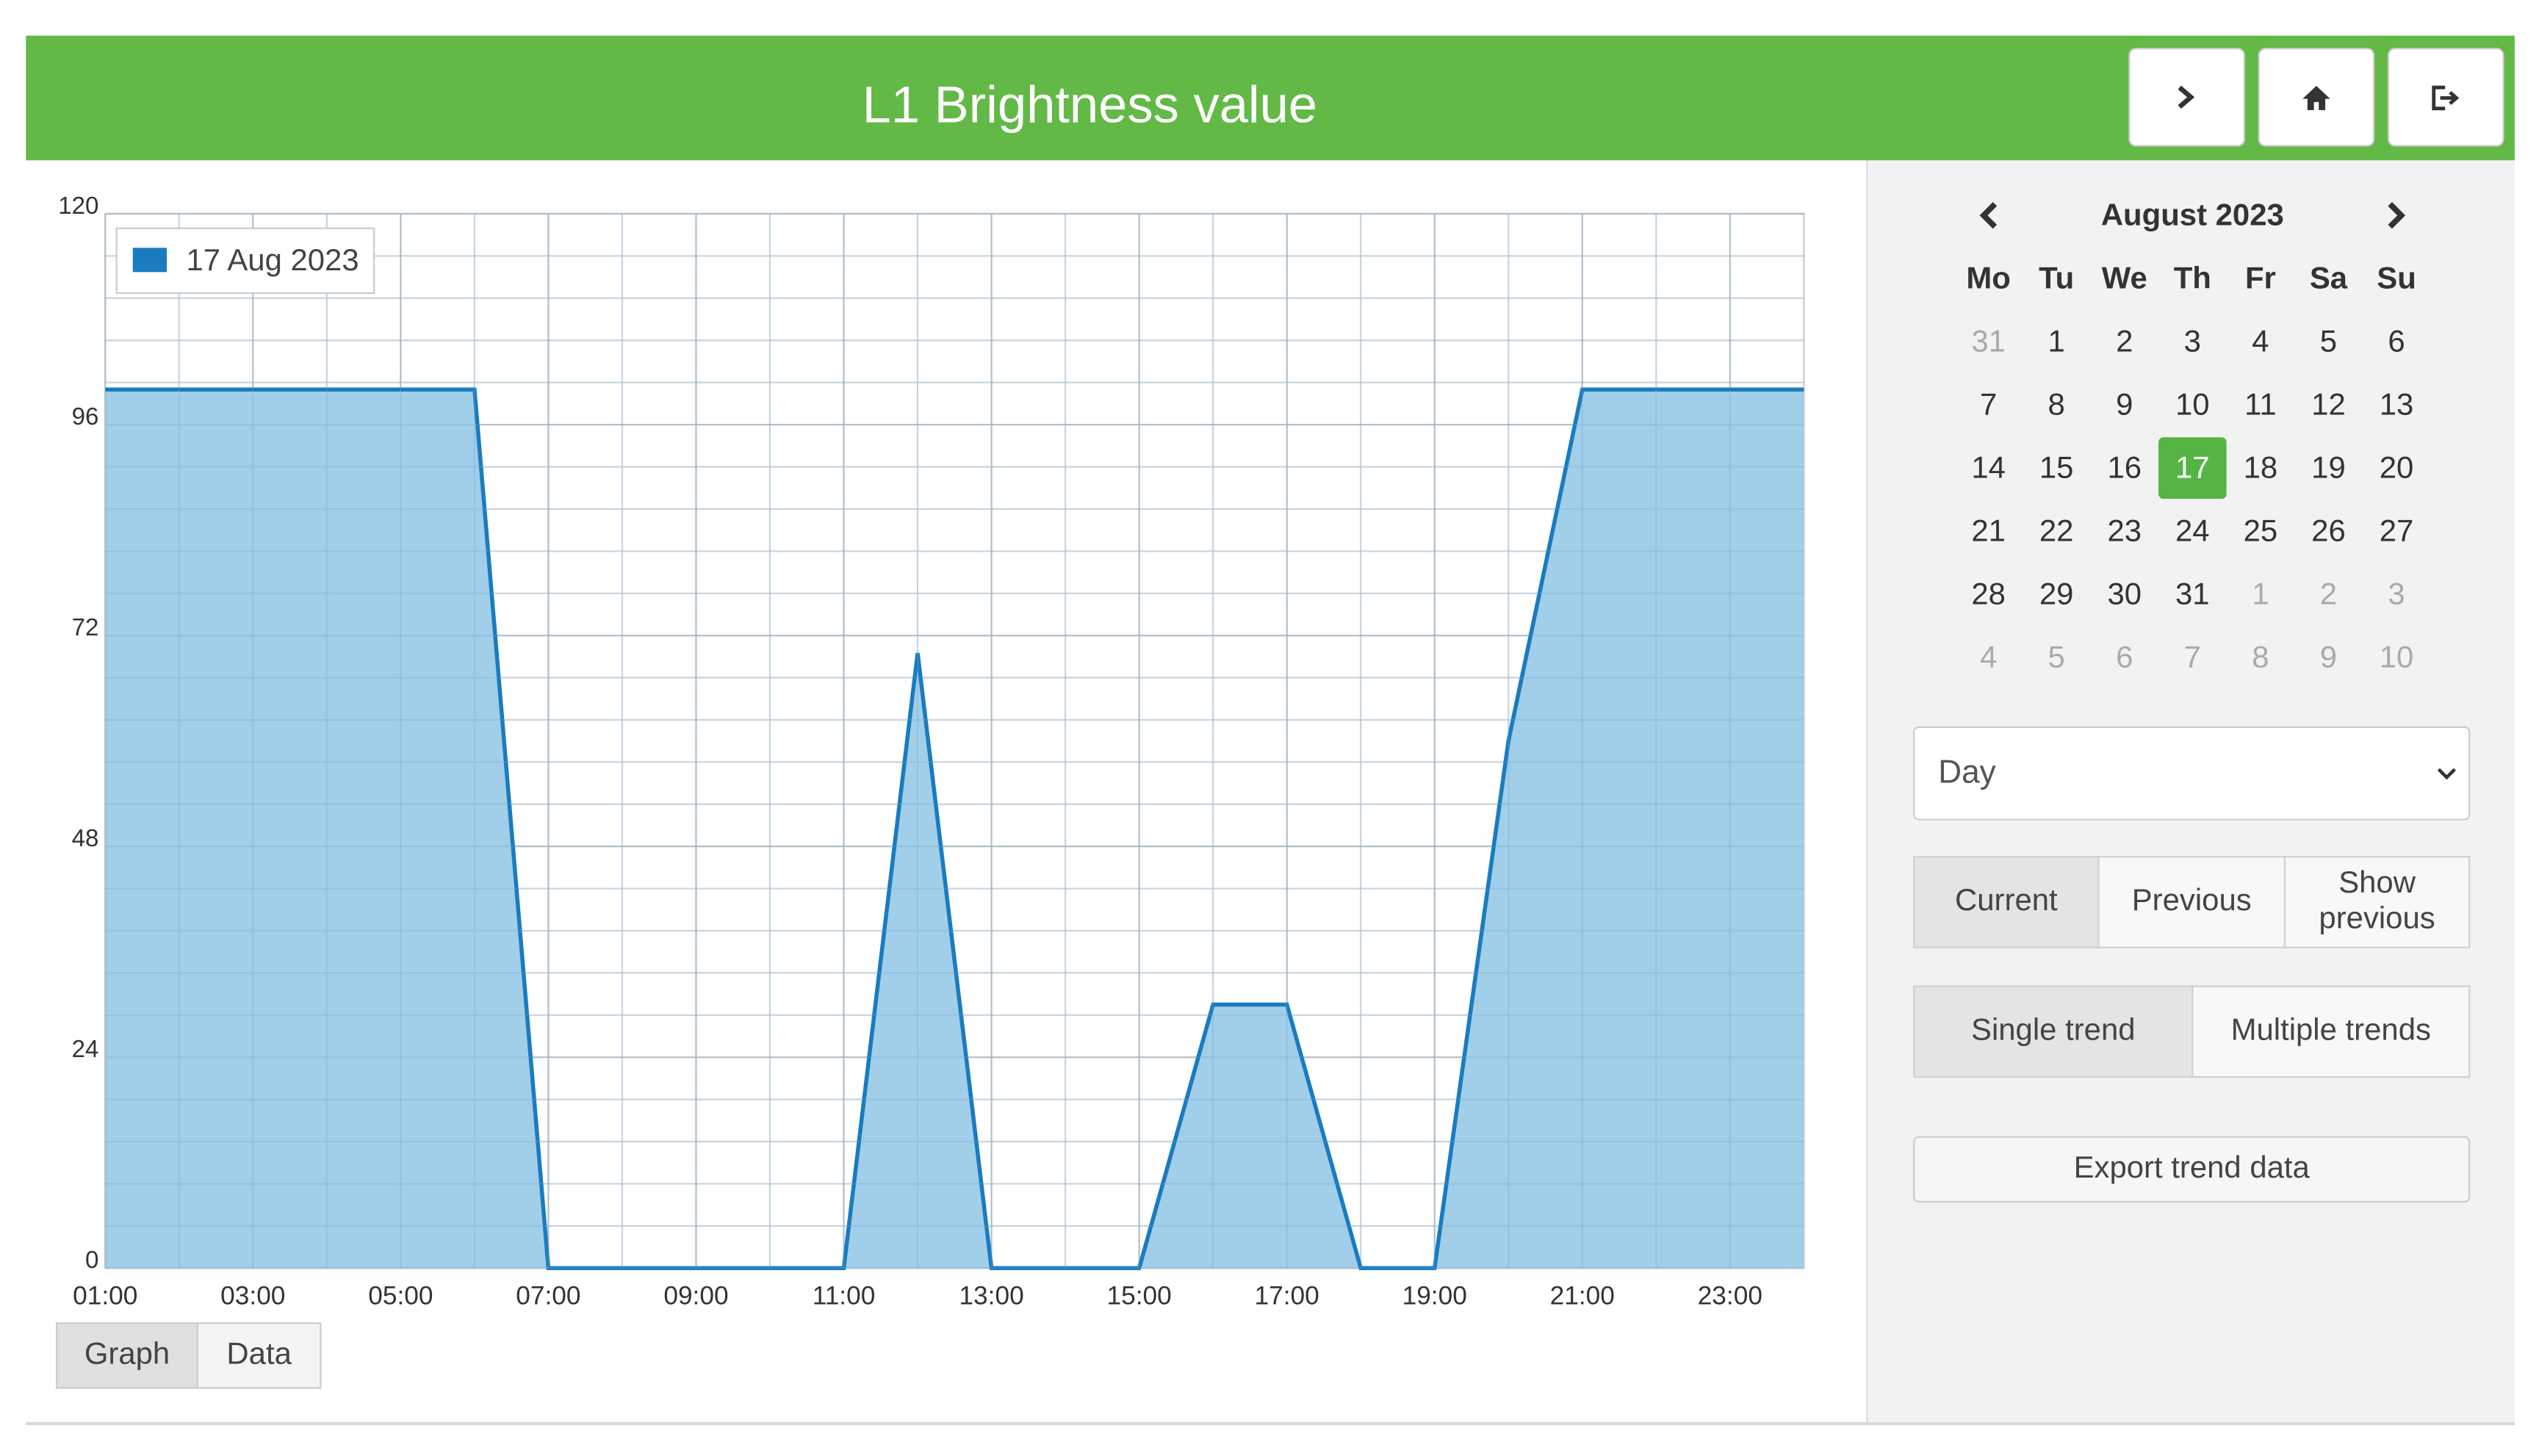  Describe the element at coordinates (105, 1295) in the screenshot. I see `x-tick-label: 01:00` at that location.